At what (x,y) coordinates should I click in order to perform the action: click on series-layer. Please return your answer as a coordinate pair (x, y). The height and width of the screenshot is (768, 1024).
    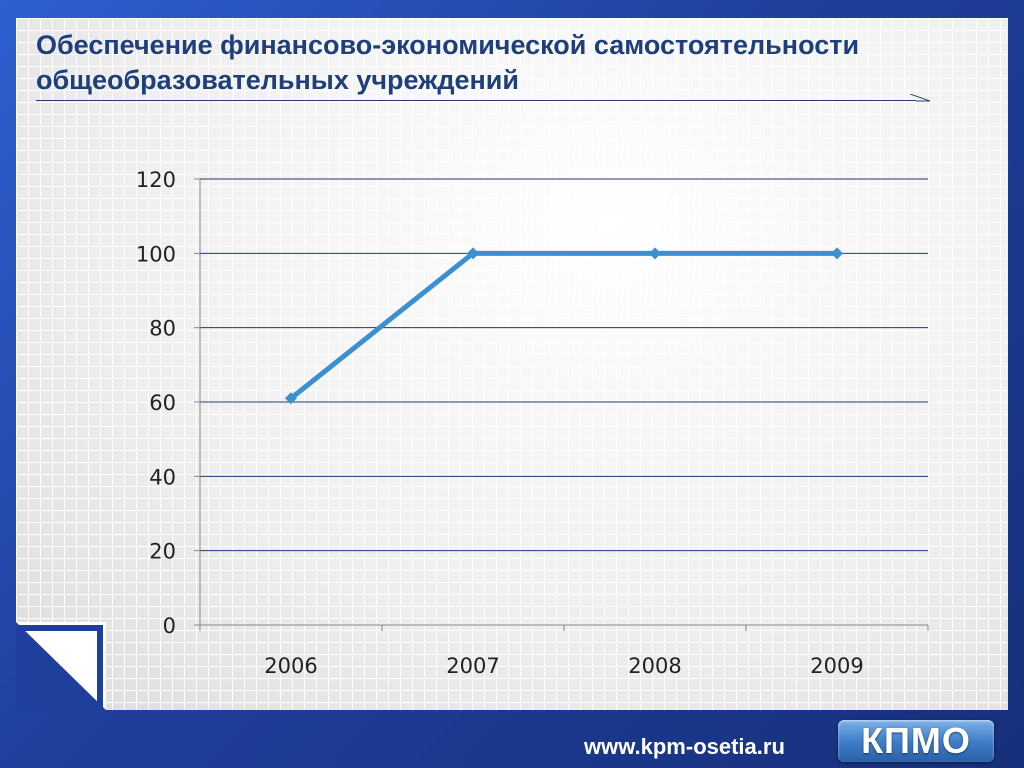
    Looking at the image, I should click on (564, 326).